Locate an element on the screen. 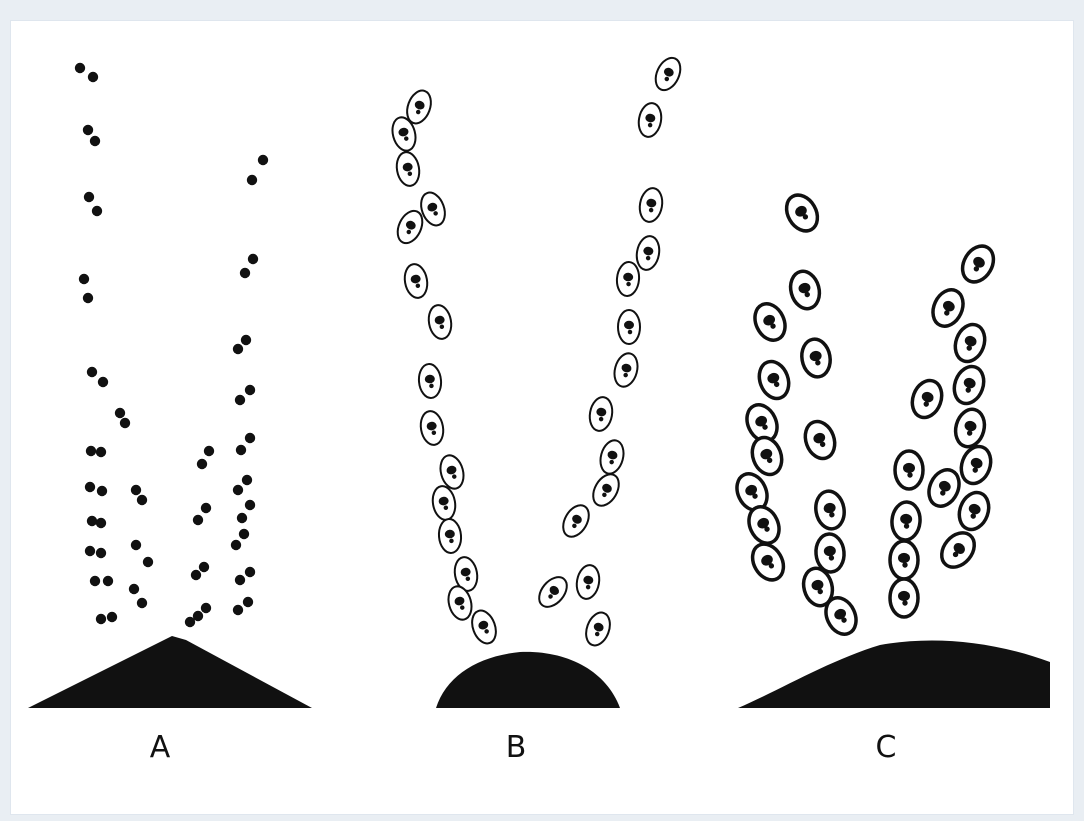  panel-label-a: A is located at coordinates (160, 747).